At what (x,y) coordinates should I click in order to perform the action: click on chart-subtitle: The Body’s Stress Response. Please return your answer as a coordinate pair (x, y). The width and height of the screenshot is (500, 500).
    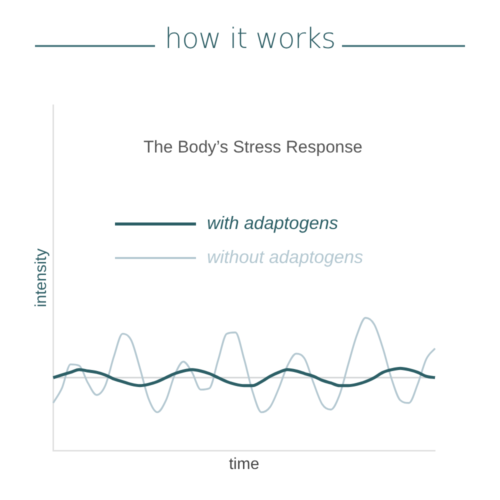
    Looking at the image, I should click on (253, 147).